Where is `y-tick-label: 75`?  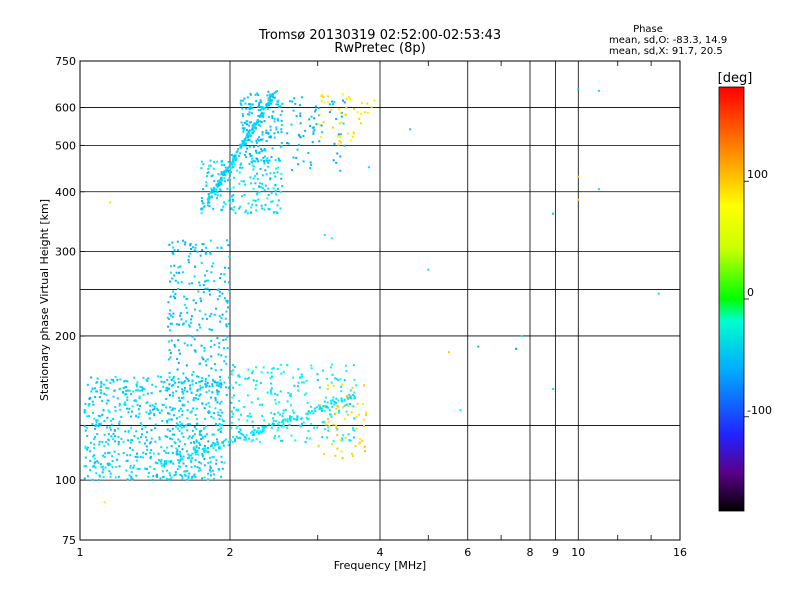
y-tick-label: 75 is located at coordinates (69, 540).